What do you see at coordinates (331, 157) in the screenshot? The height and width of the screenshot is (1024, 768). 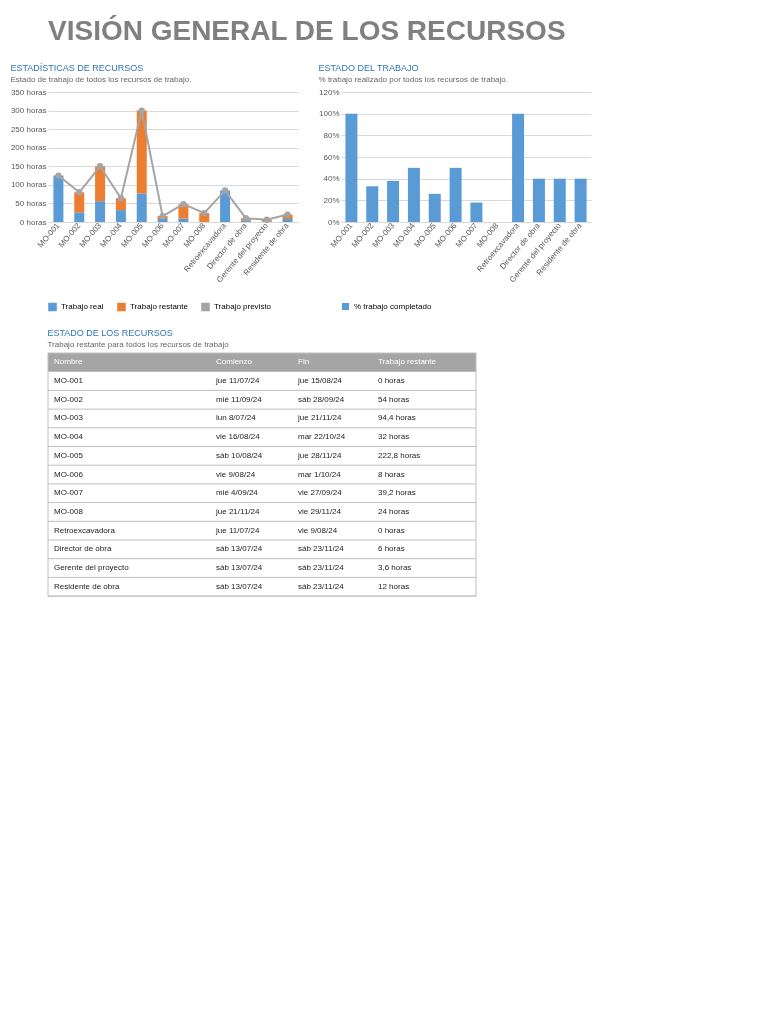 I see `y-tick-label: 60%` at bounding box center [331, 157].